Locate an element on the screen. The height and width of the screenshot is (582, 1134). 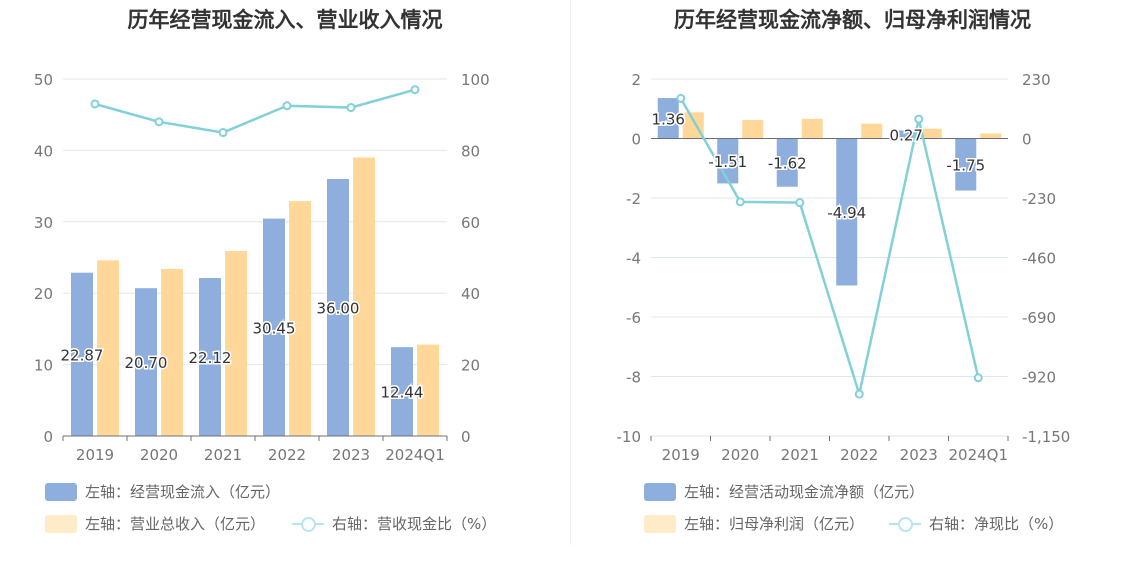
left-data-label: 36.00 is located at coordinates (338, 308).